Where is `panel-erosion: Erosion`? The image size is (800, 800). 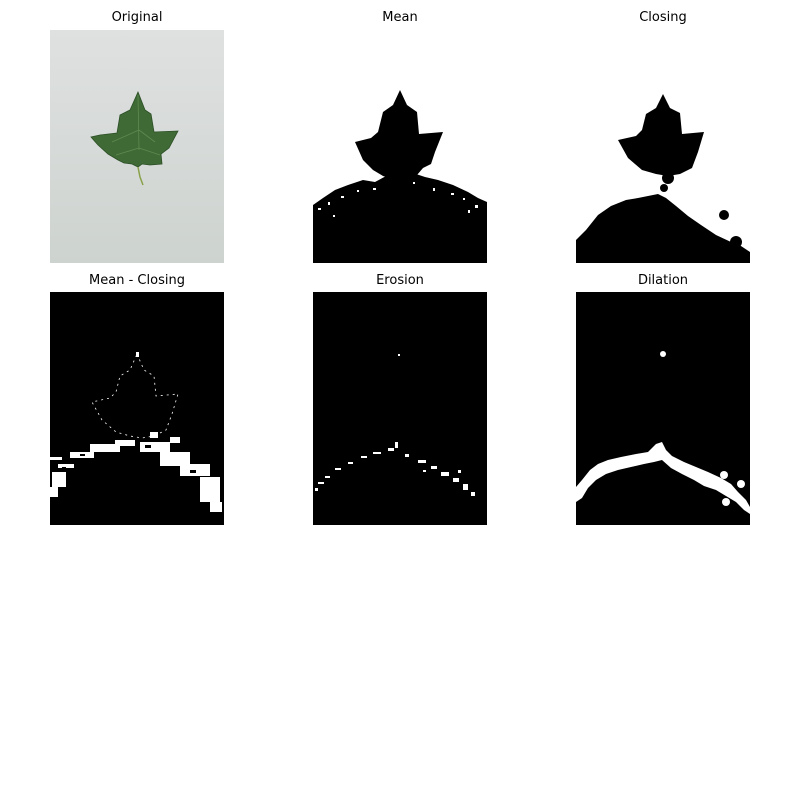 panel-erosion: Erosion is located at coordinates (400, 398).